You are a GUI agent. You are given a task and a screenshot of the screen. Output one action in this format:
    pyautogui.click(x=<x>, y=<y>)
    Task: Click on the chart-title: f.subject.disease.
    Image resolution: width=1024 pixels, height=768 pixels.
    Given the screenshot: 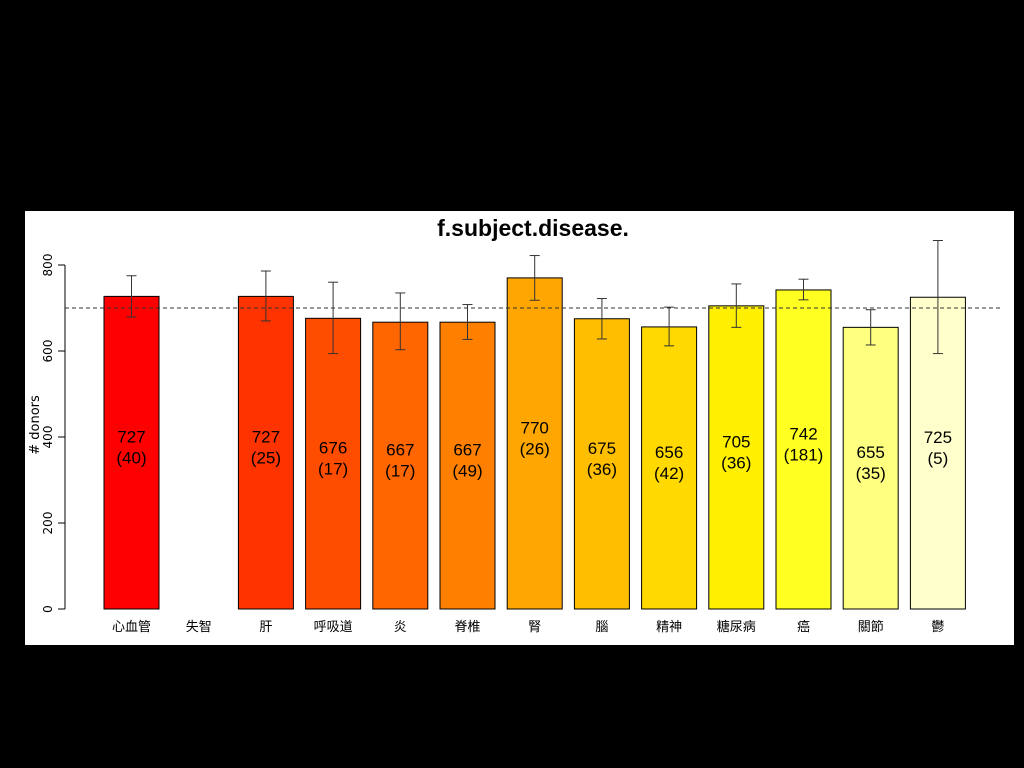 What is the action you would take?
    pyautogui.click(x=533, y=228)
    